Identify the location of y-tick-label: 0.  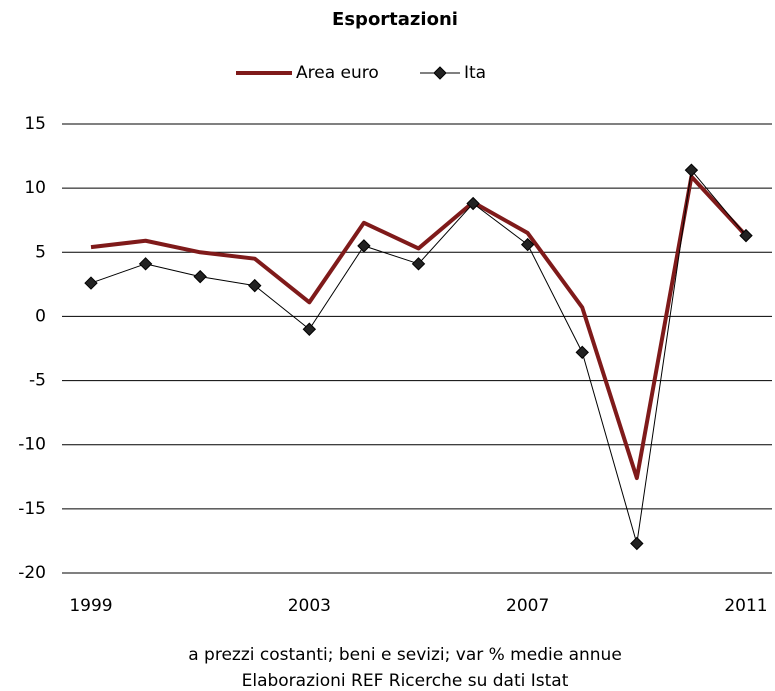
(40, 316).